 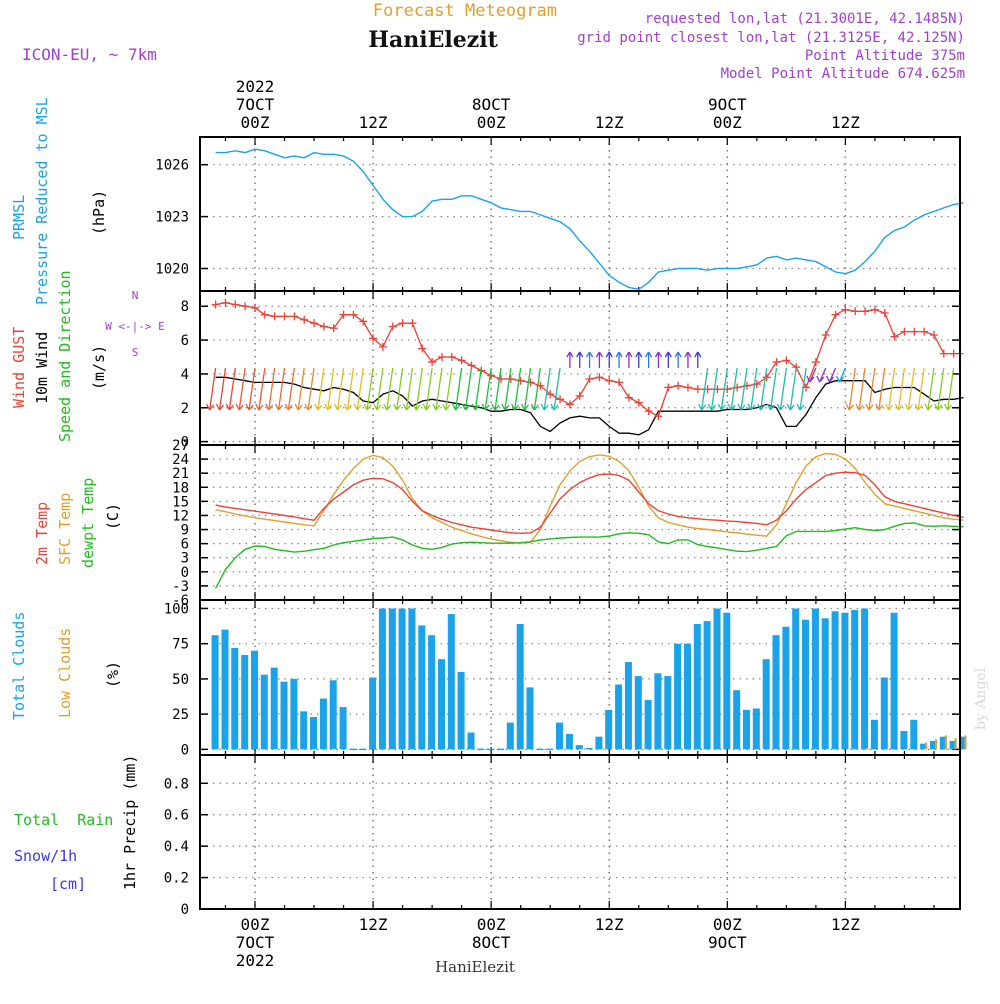 I want to click on top-axis-label: 00Z, so click(x=727, y=122).